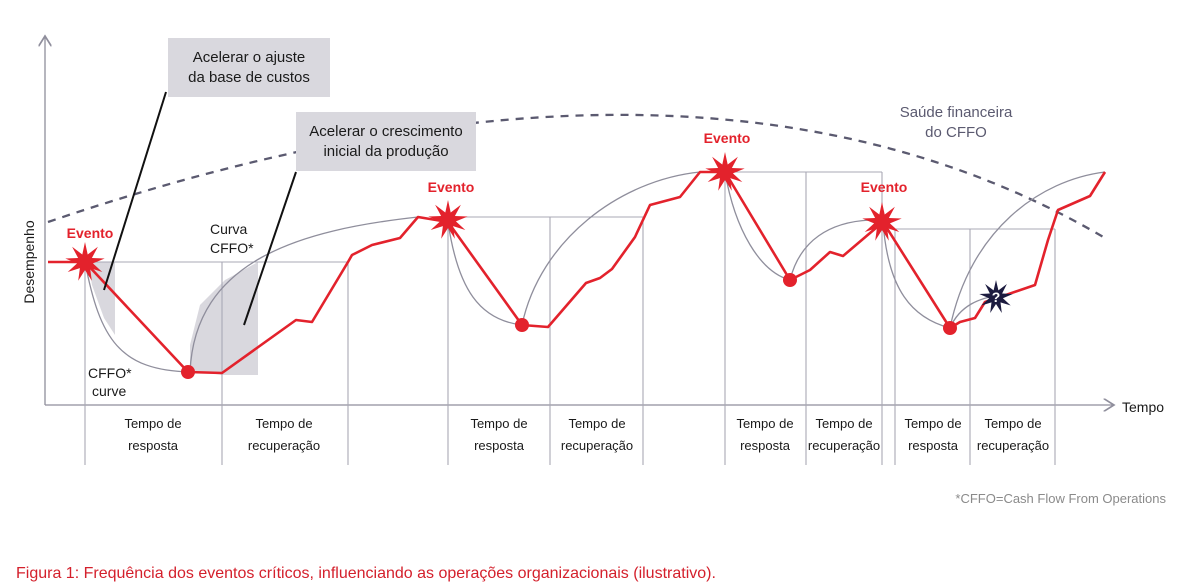 This screenshot has width=1200, height=588. I want to click on phase-label-7b: resposta, so click(933, 445).